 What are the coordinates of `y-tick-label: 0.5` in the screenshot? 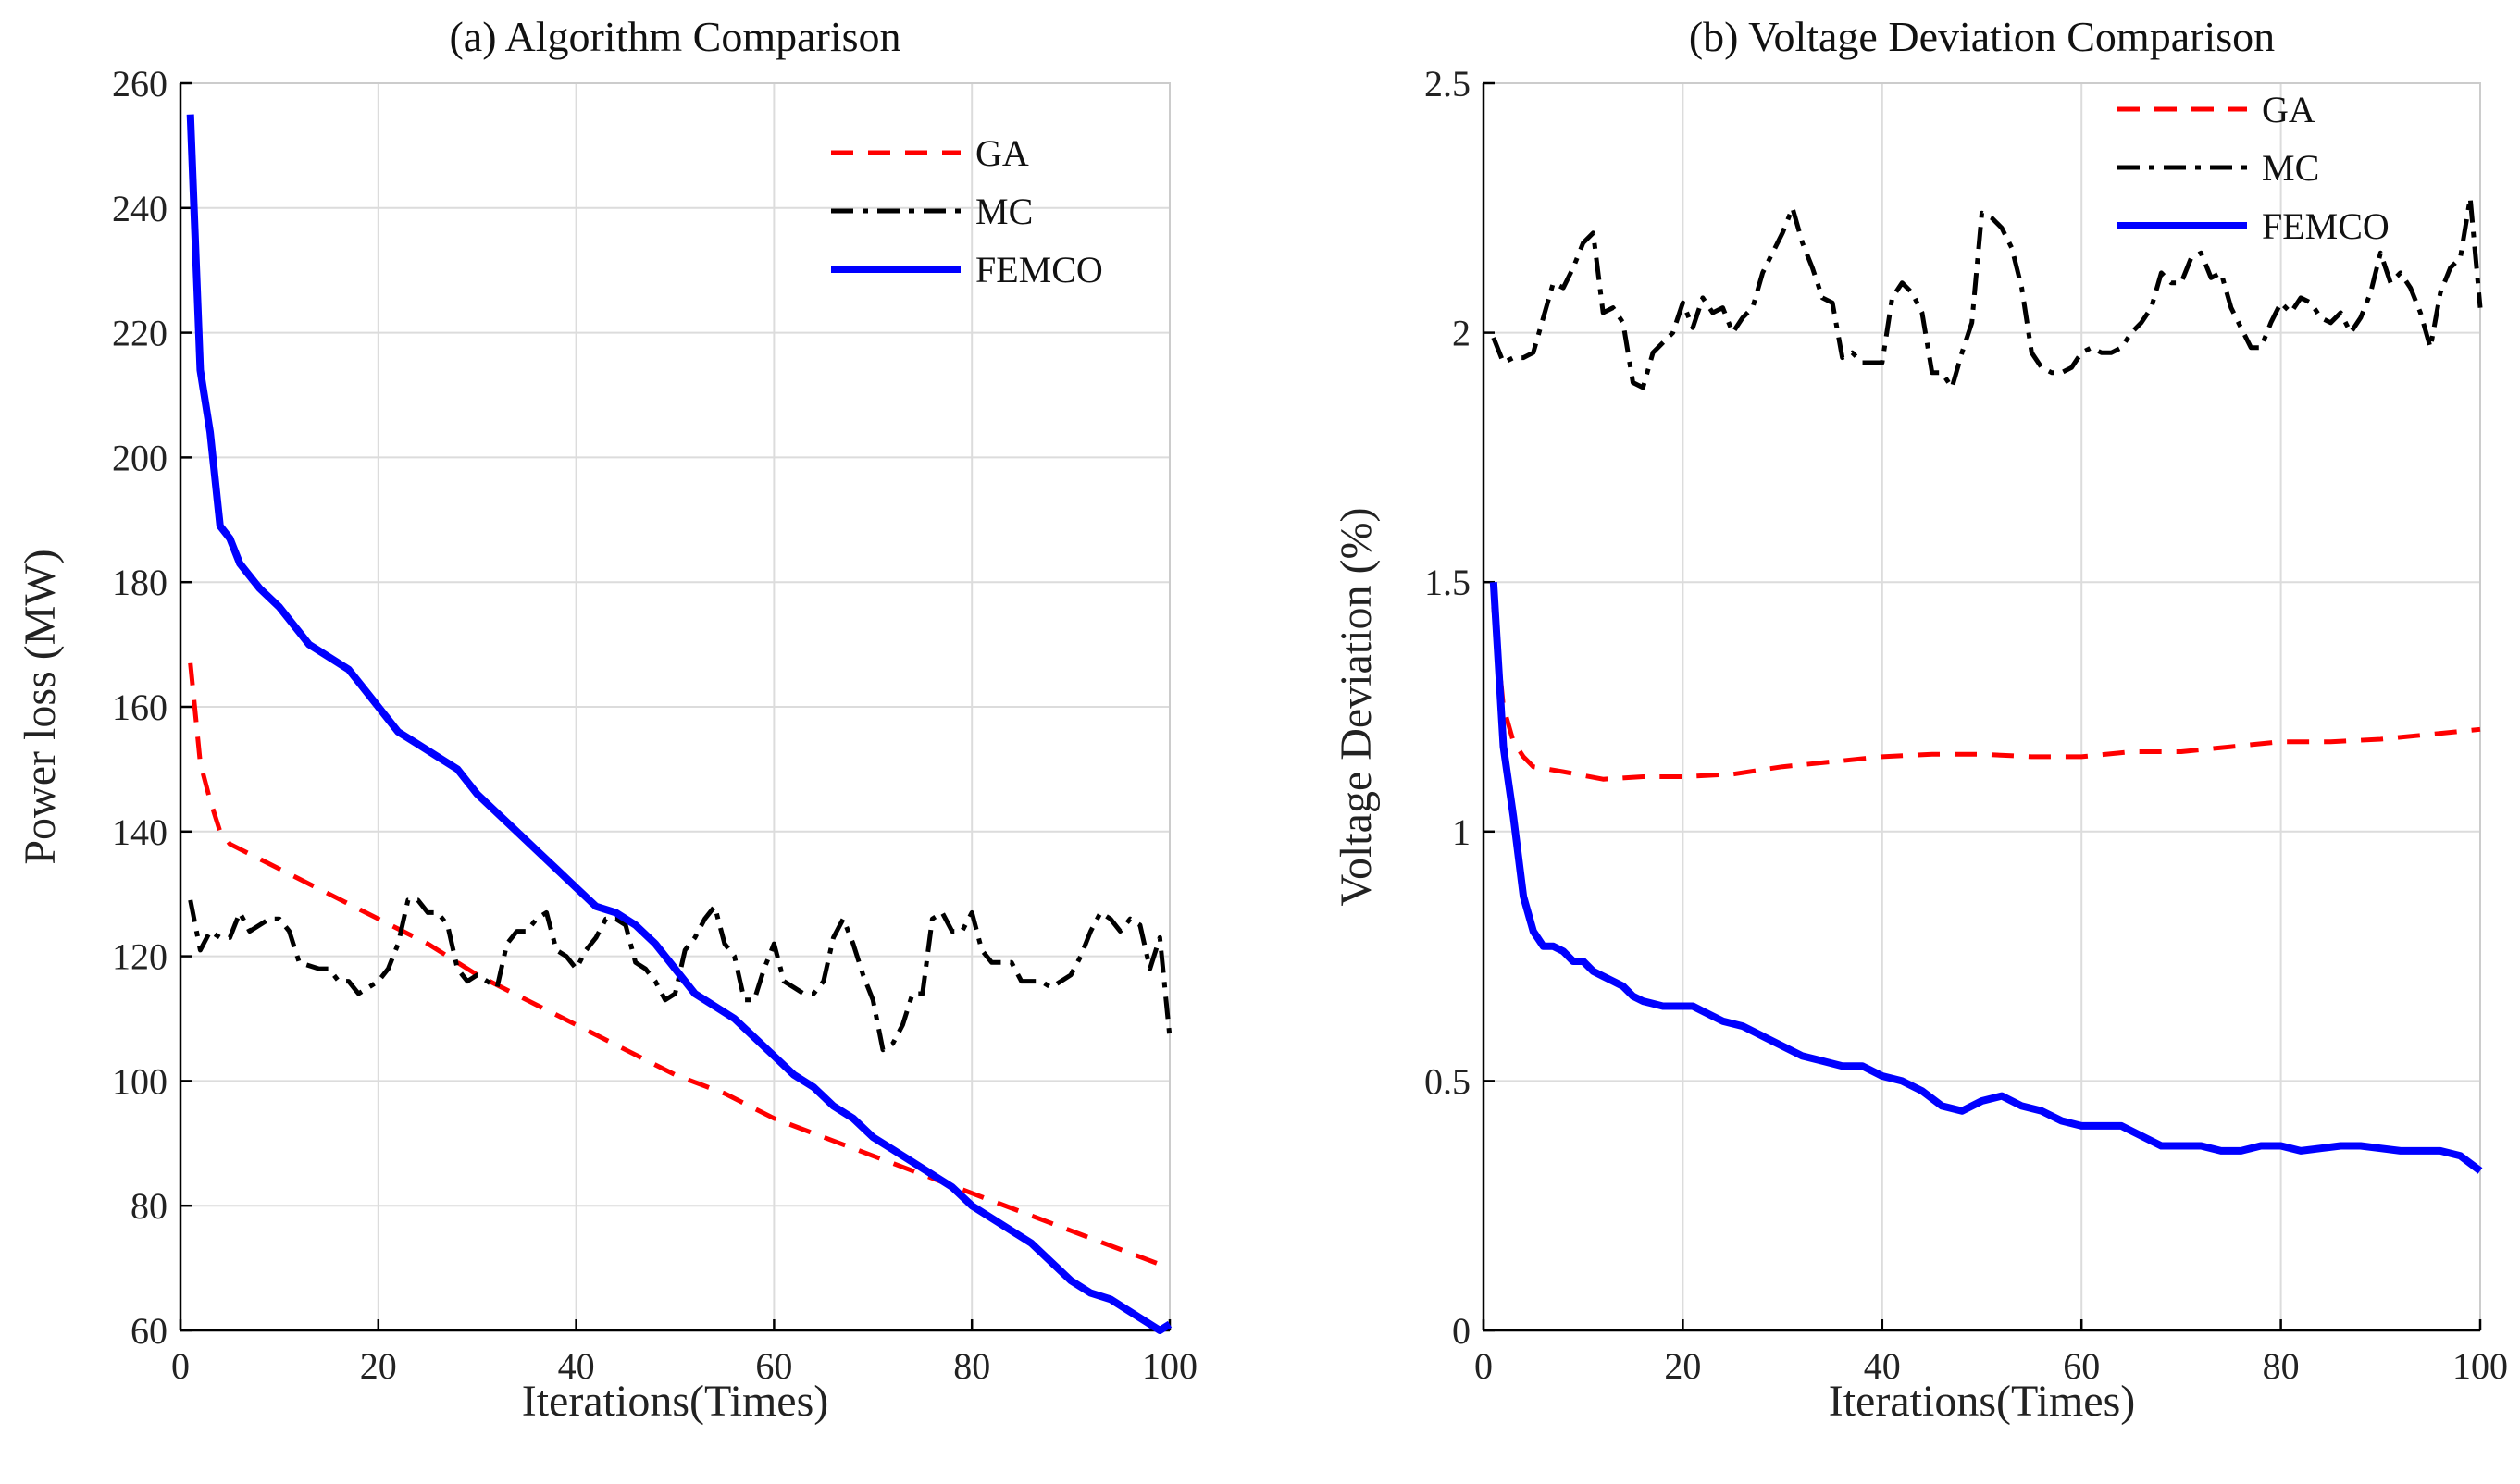 It's located at (1447, 1081).